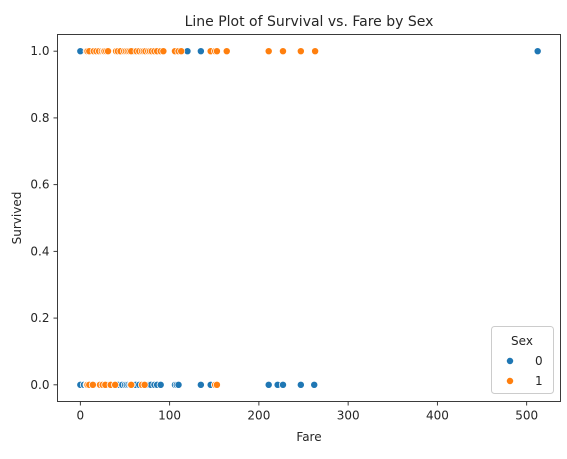 This screenshot has width=567, height=459. What do you see at coordinates (539, 381) in the screenshot?
I see `legend-label-sex-1: 1` at bounding box center [539, 381].